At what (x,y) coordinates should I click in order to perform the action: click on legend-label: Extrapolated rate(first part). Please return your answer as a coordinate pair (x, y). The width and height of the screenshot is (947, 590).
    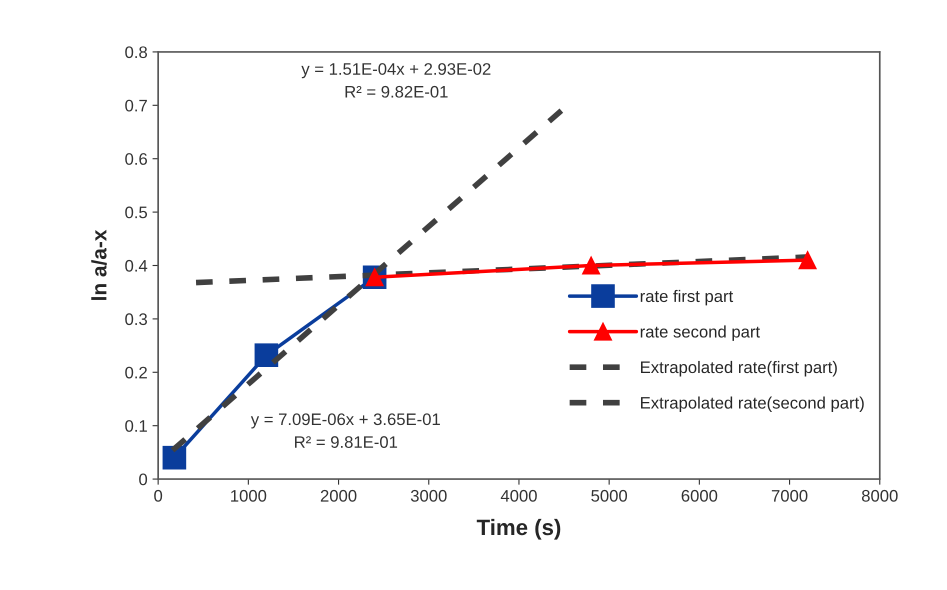
    Looking at the image, I should click on (739, 368).